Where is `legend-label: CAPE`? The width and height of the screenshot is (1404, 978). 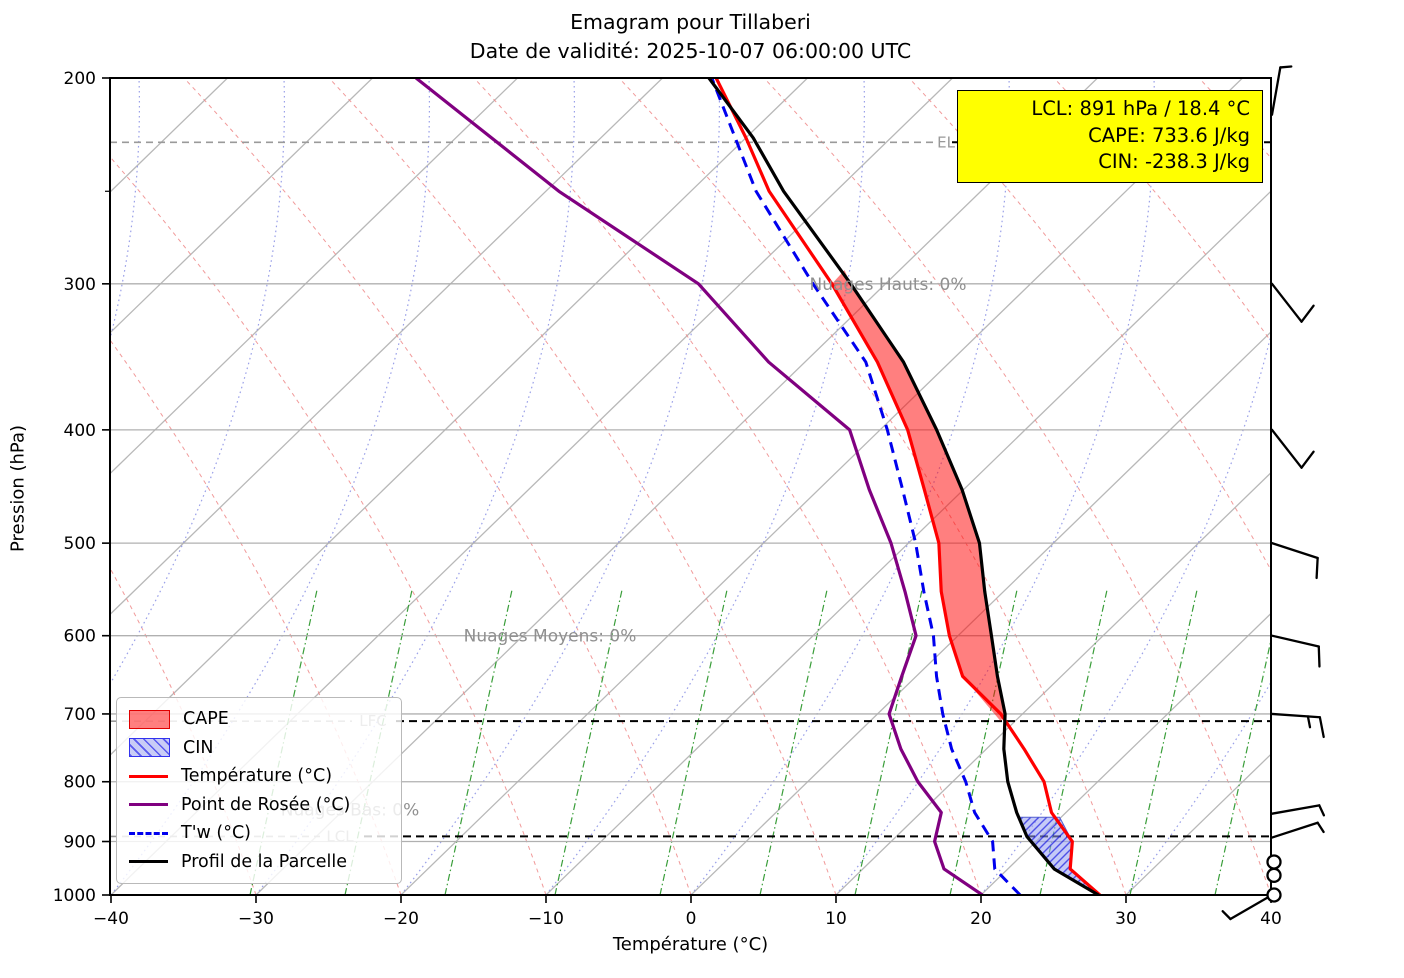
legend-label: CAPE is located at coordinates (206, 719).